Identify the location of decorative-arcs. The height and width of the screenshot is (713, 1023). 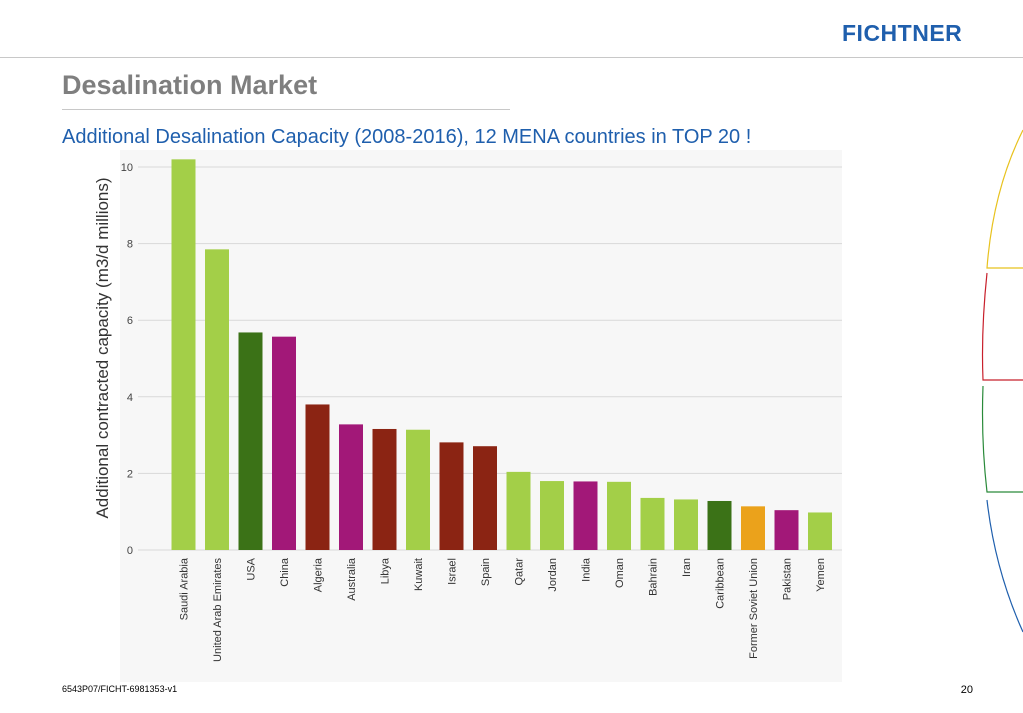
(999, 380).